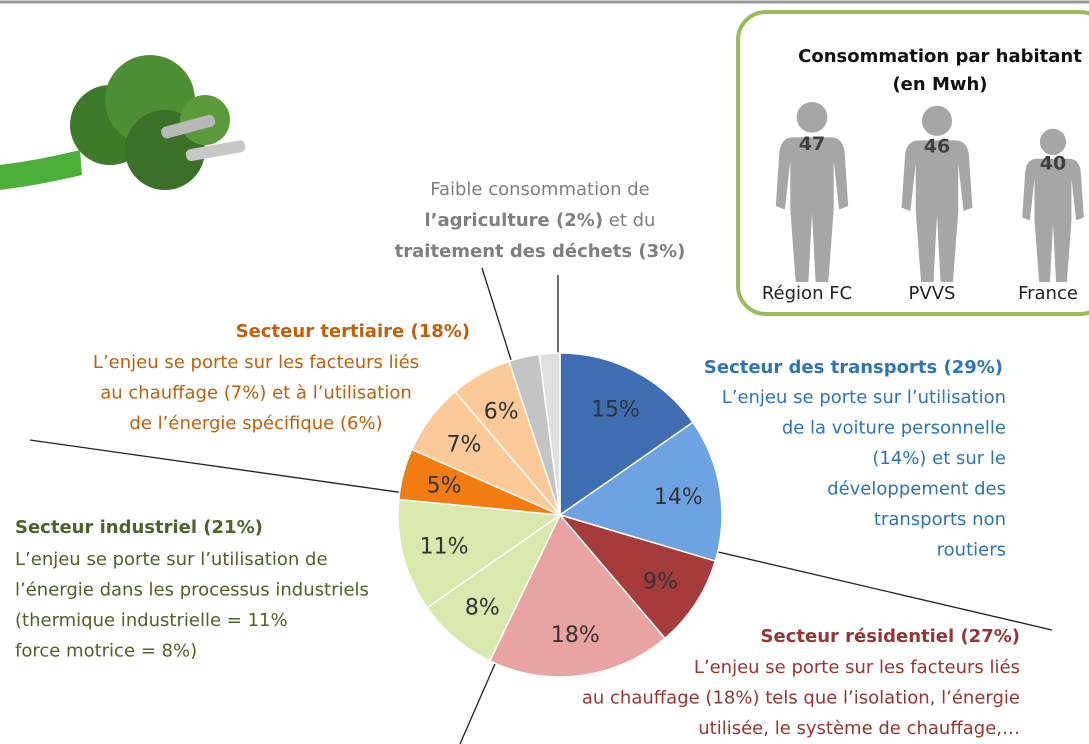  What do you see at coordinates (514, 220) in the screenshot?
I see `annotation-run: l’agriculture (2%)` at bounding box center [514, 220].